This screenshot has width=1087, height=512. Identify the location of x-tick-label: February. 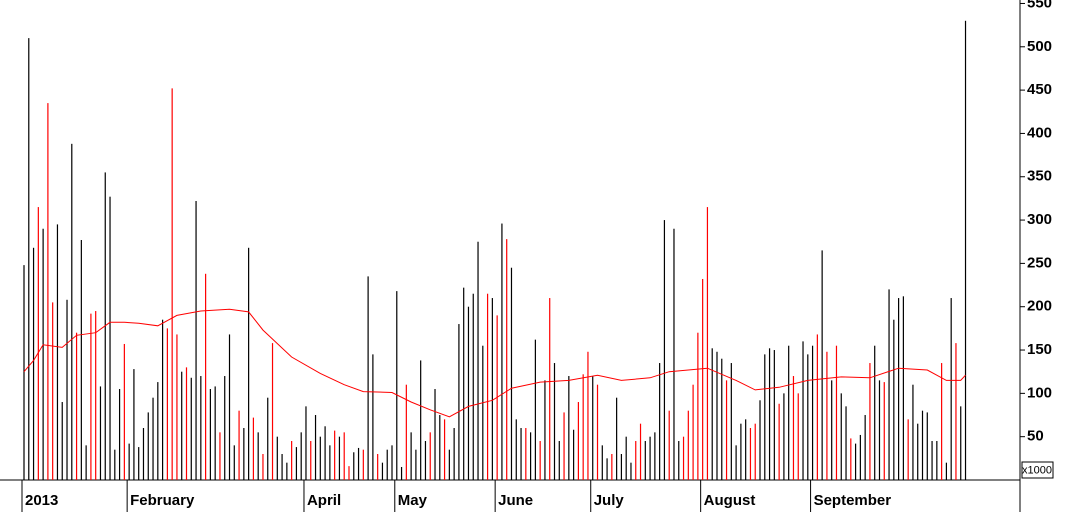
(162, 500).